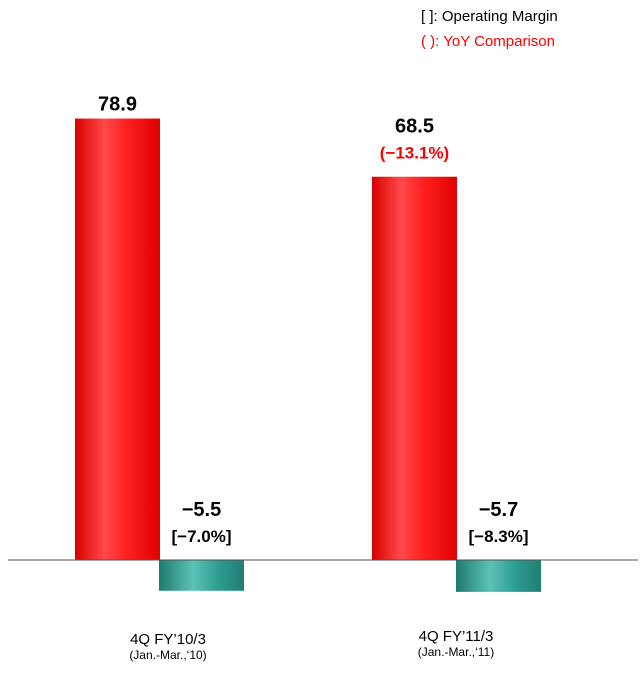  I want to click on yoy-label: (−13.1%), so click(414, 153).